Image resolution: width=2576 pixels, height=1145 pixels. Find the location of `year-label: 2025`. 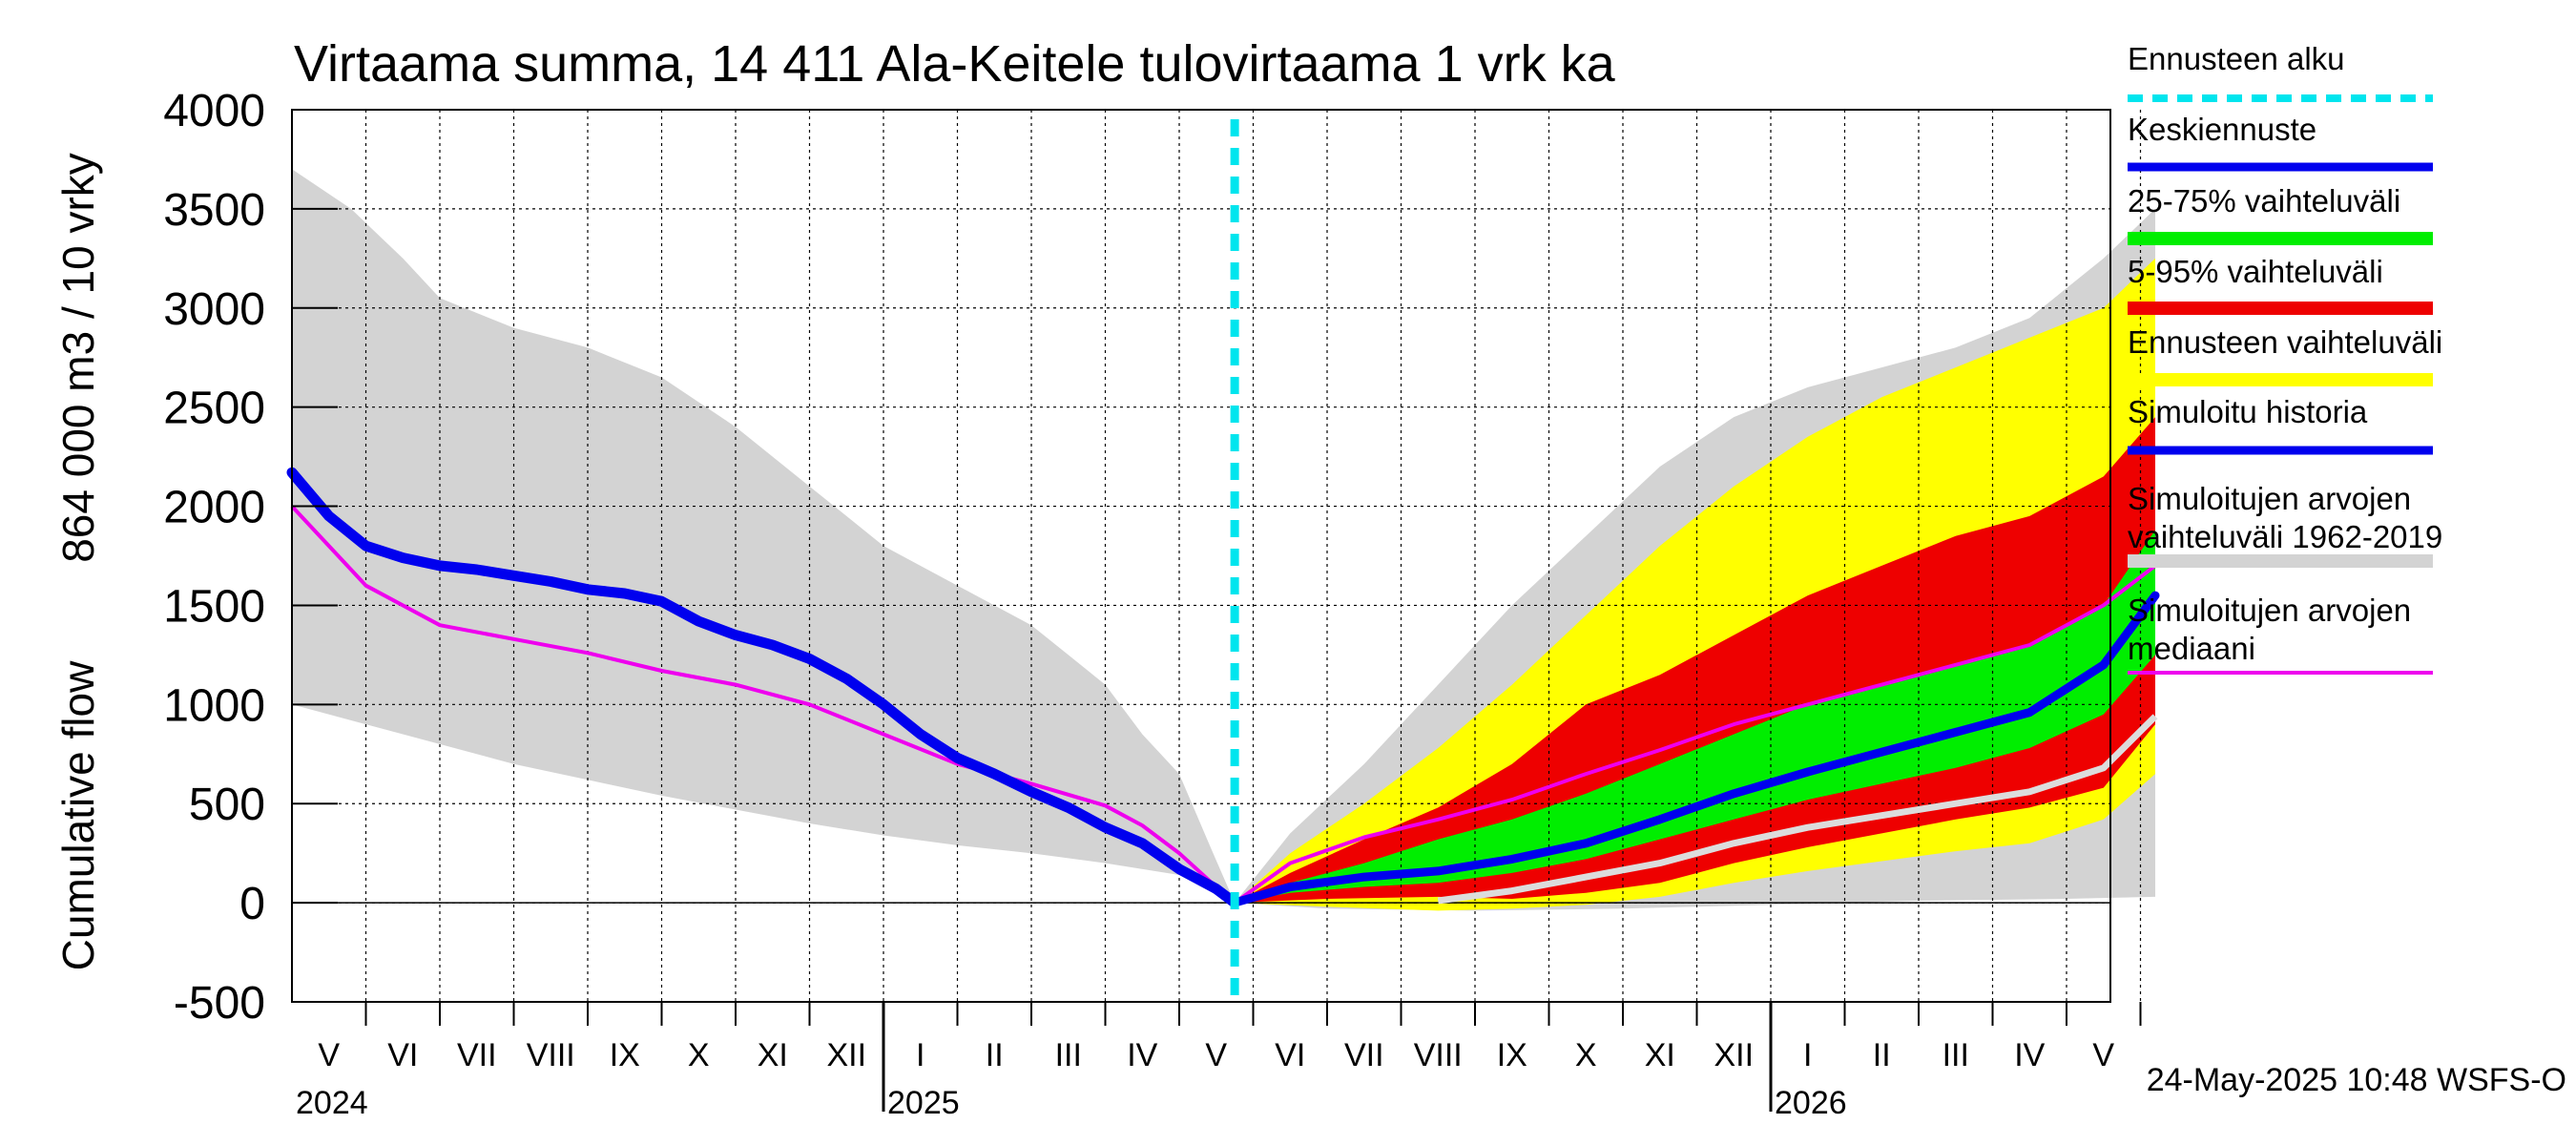

year-label: 2025 is located at coordinates (923, 1103).